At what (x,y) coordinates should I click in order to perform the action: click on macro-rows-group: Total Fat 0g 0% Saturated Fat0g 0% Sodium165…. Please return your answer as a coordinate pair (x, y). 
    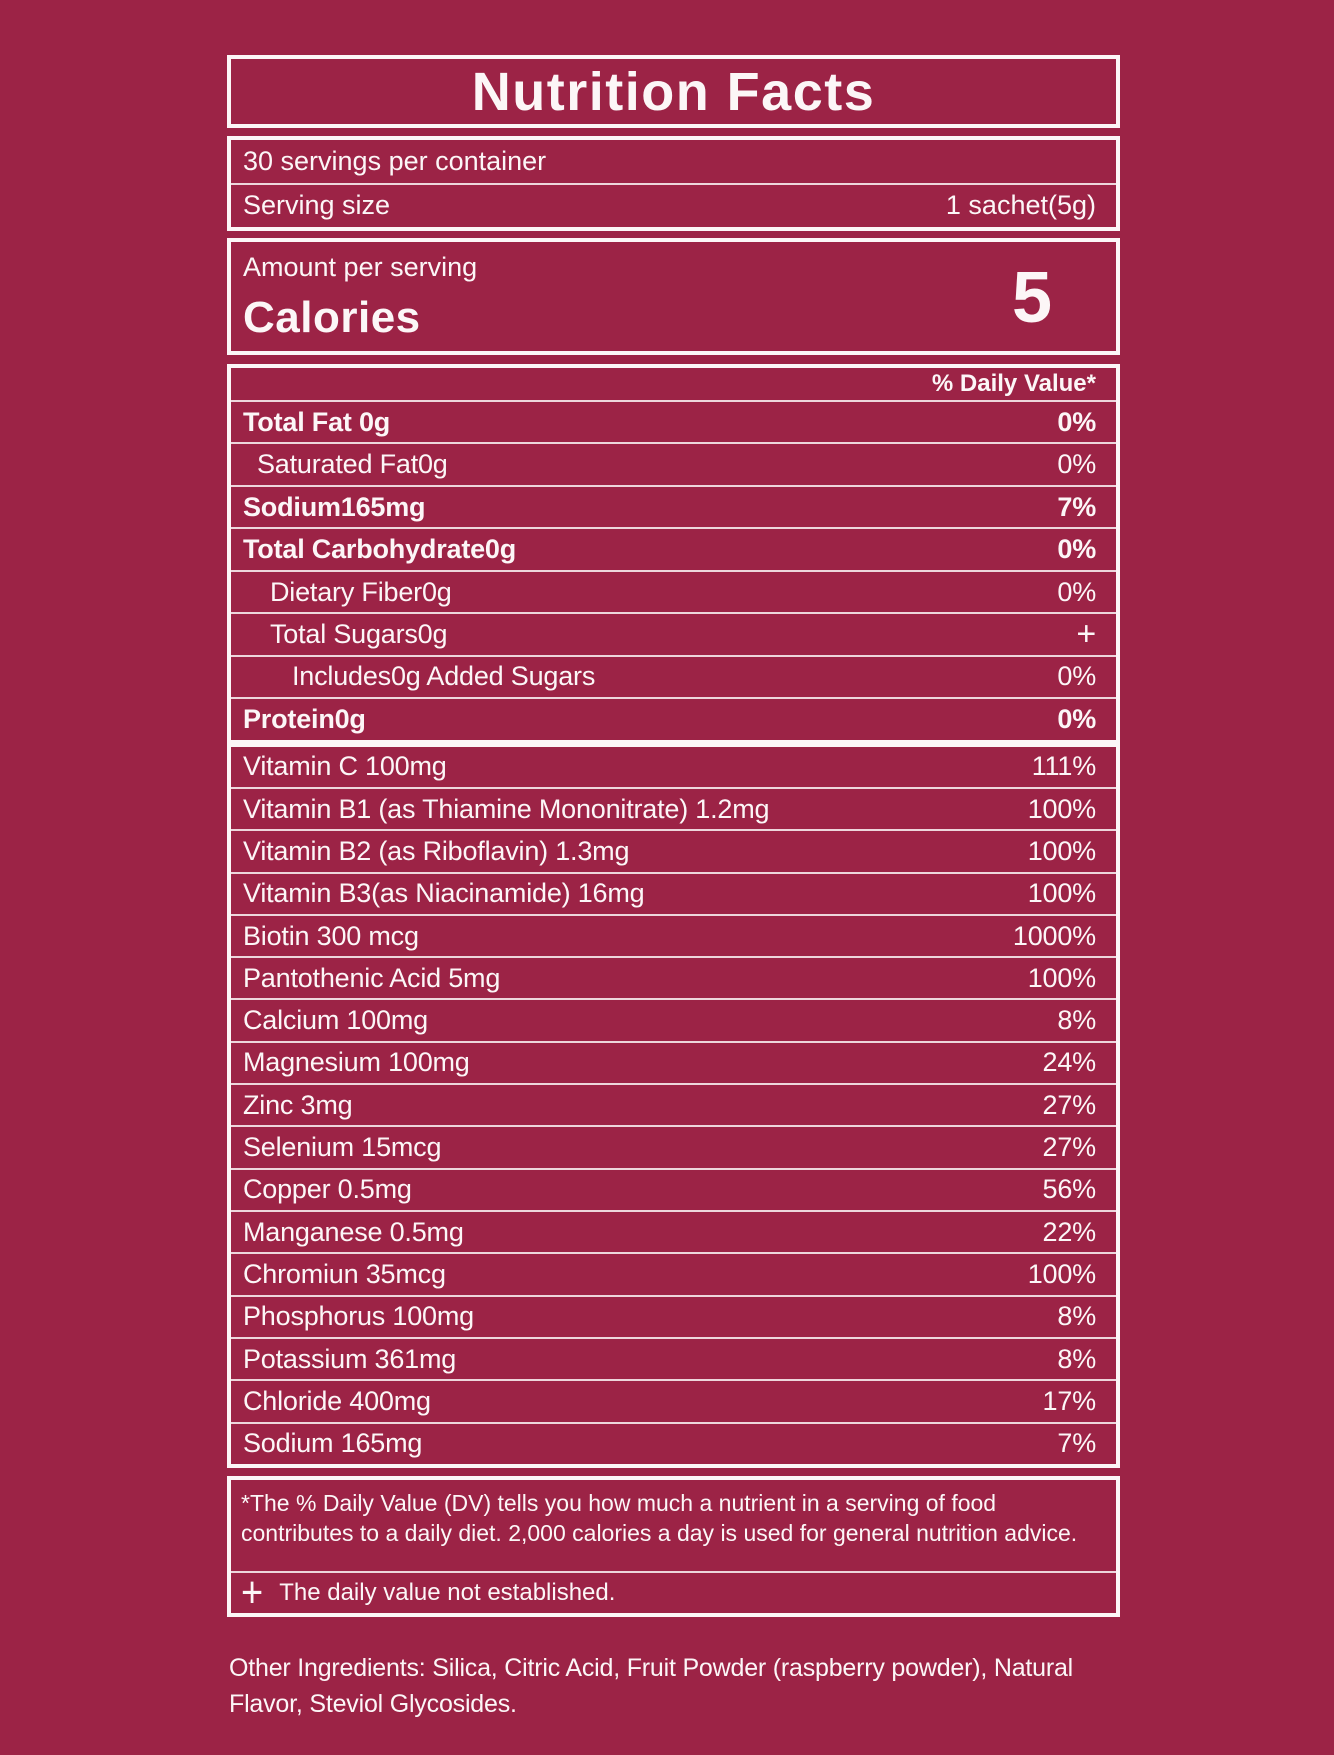
    Looking at the image, I should click on (673, 571).